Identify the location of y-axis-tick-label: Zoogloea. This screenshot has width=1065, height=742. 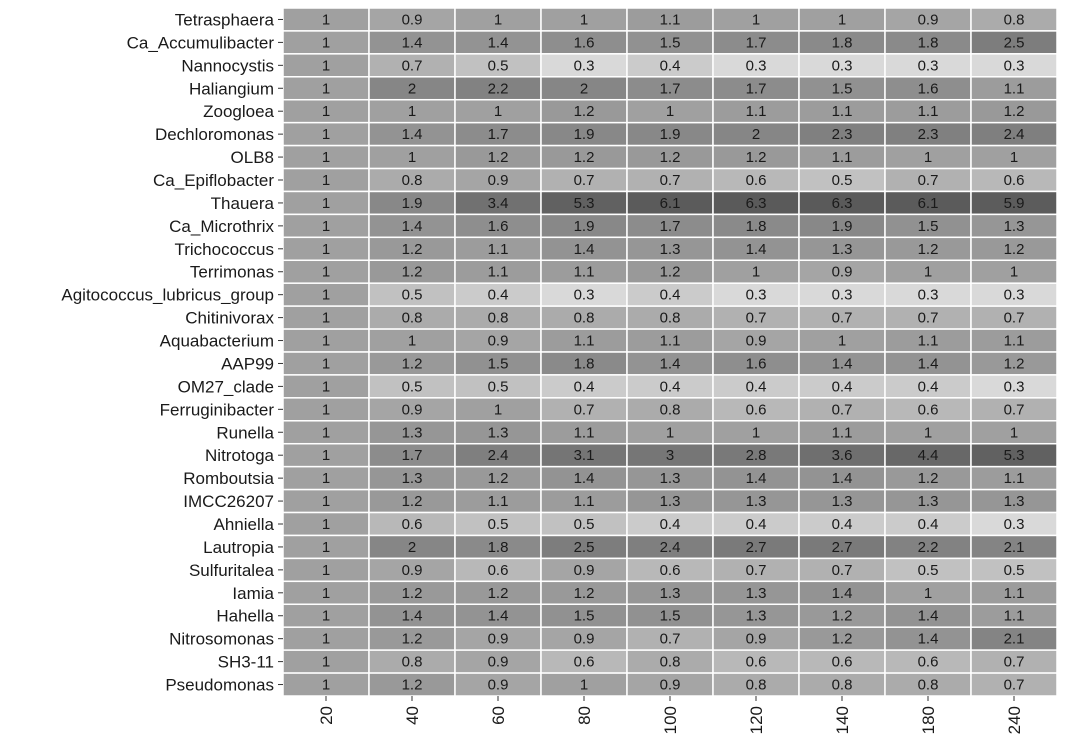
(238, 111).